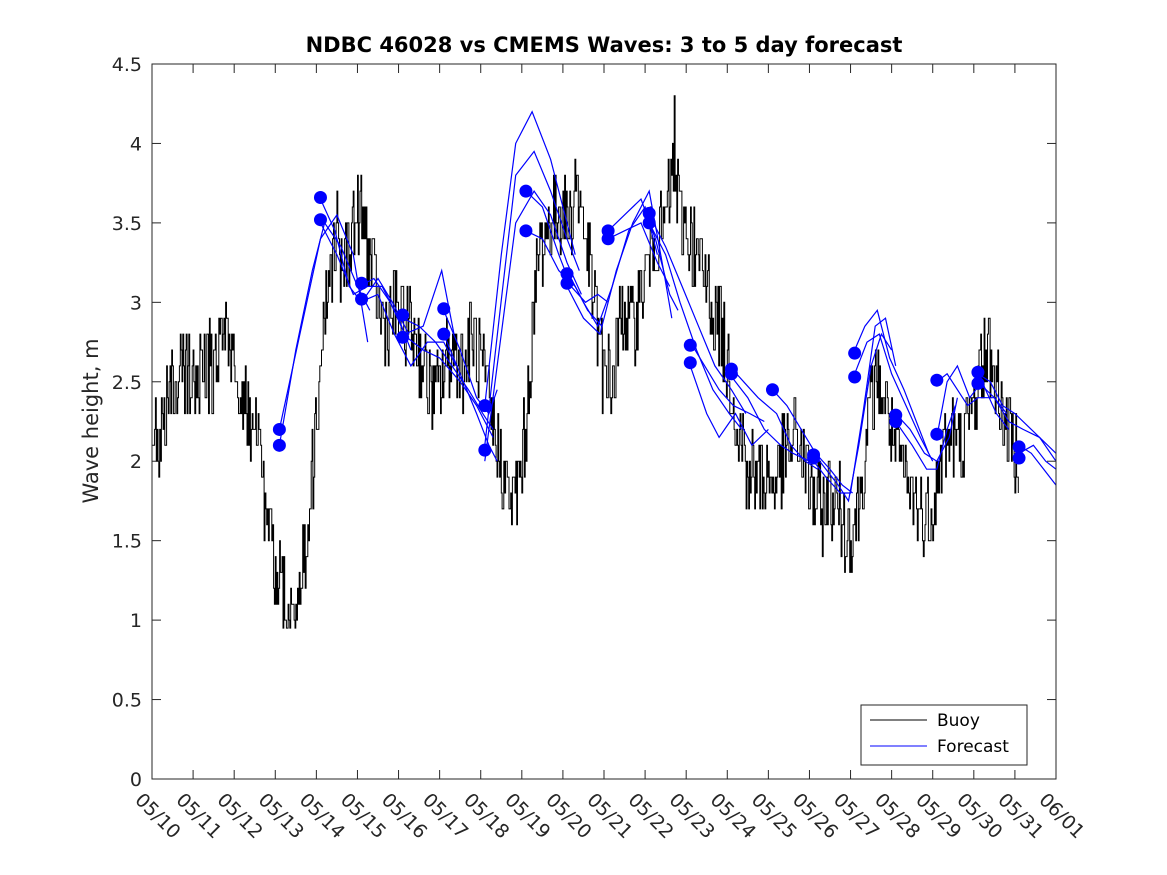  Describe the element at coordinates (127, 542) in the screenshot. I see `y-tick-label: 1.5` at that location.